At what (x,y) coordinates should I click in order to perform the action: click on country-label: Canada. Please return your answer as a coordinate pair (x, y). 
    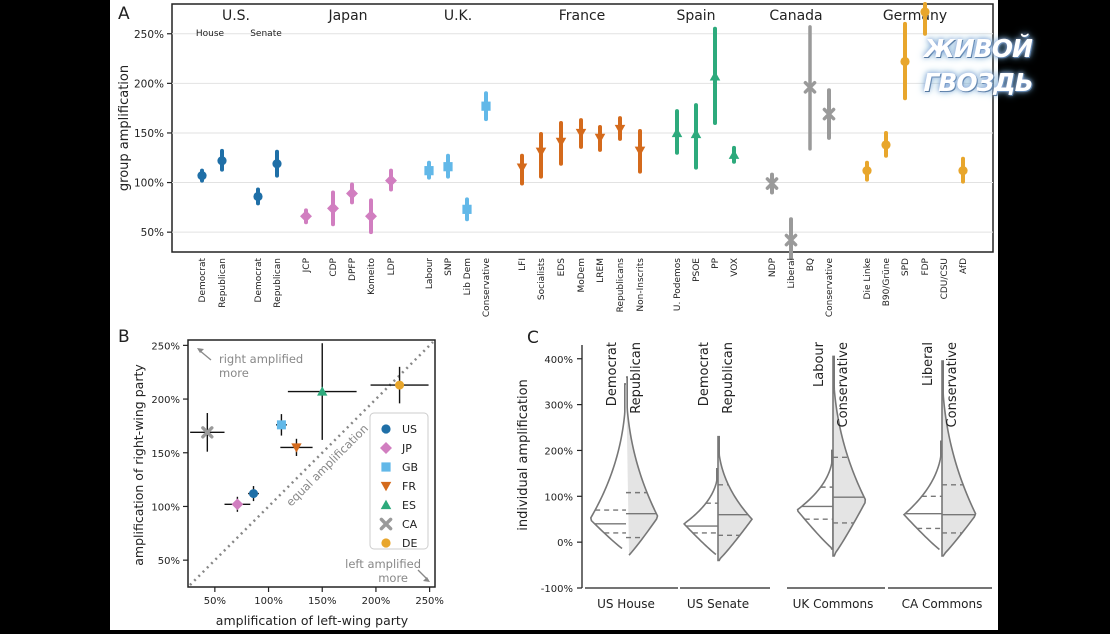
    Looking at the image, I should click on (795, 16).